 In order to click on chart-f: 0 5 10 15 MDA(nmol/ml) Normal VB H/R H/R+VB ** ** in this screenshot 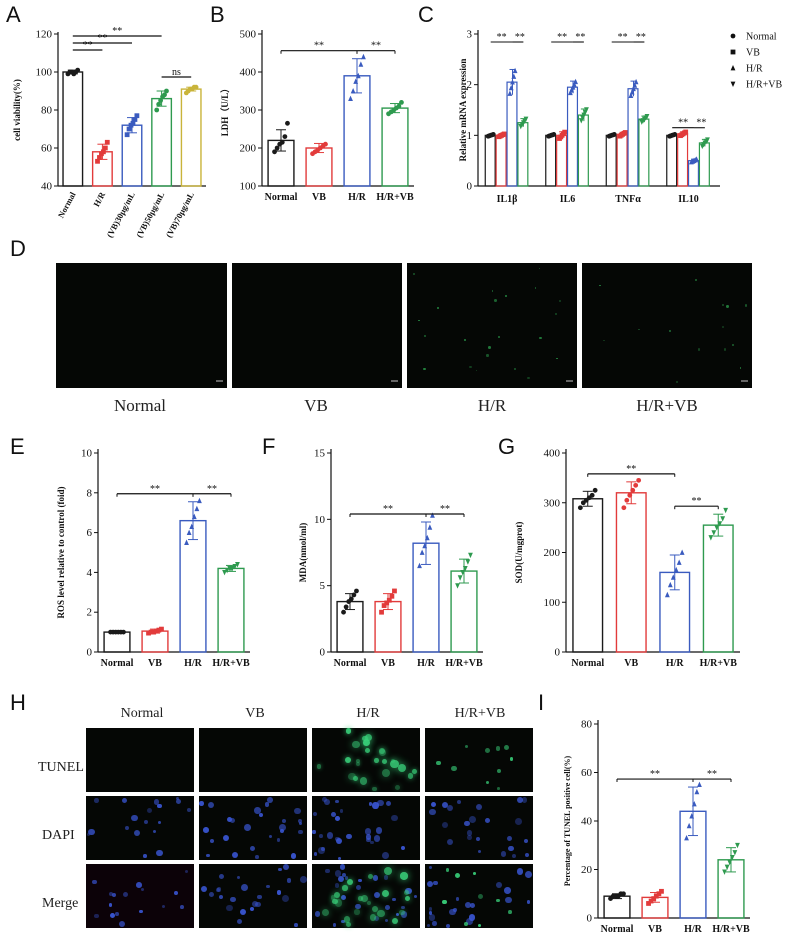, I will do `click(390, 559)`.